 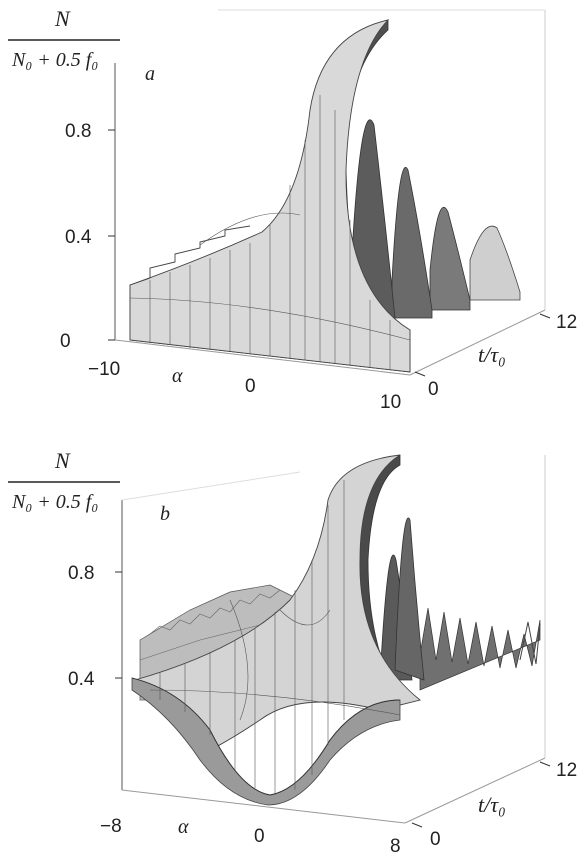 What do you see at coordinates (81, 573) in the screenshot?
I see `z-tick-label-08-b: 0.8` at bounding box center [81, 573].